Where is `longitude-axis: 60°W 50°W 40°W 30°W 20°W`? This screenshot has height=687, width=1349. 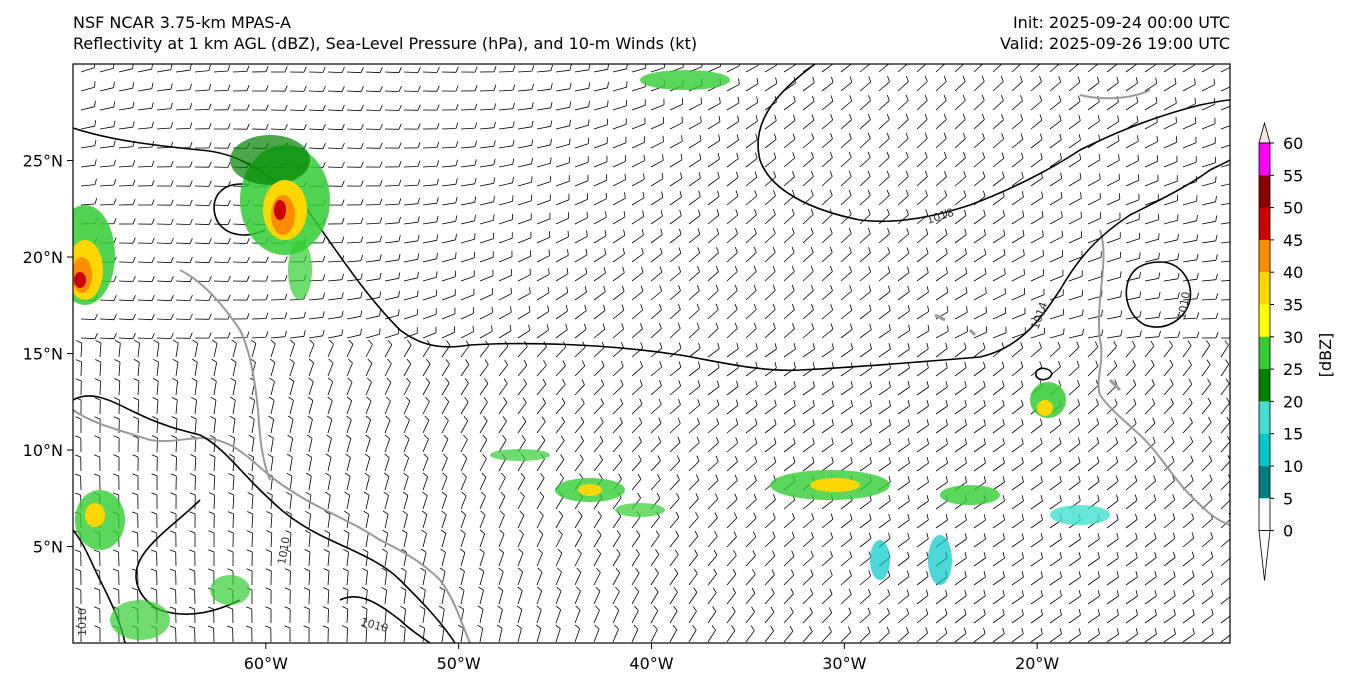 longitude-axis: 60°W 50°W 40°W 30°W 20°W is located at coordinates (651, 658).